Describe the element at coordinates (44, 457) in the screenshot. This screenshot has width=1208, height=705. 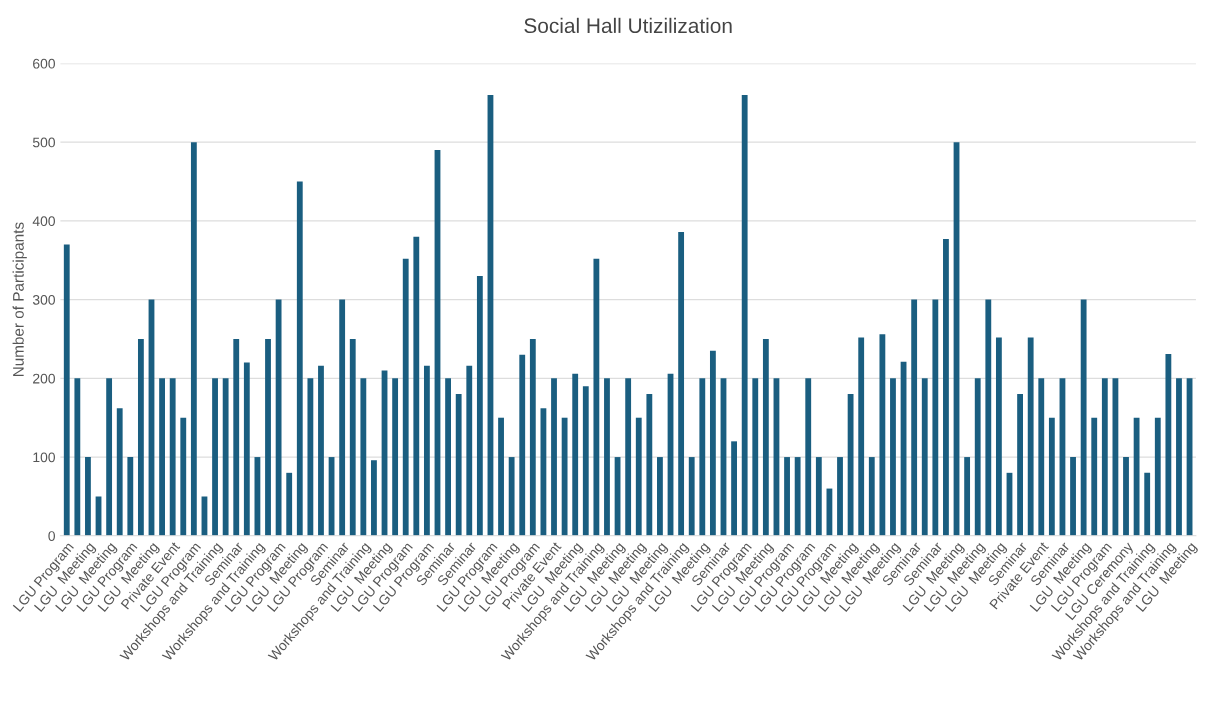
I see `y-tick-label: 100` at that location.